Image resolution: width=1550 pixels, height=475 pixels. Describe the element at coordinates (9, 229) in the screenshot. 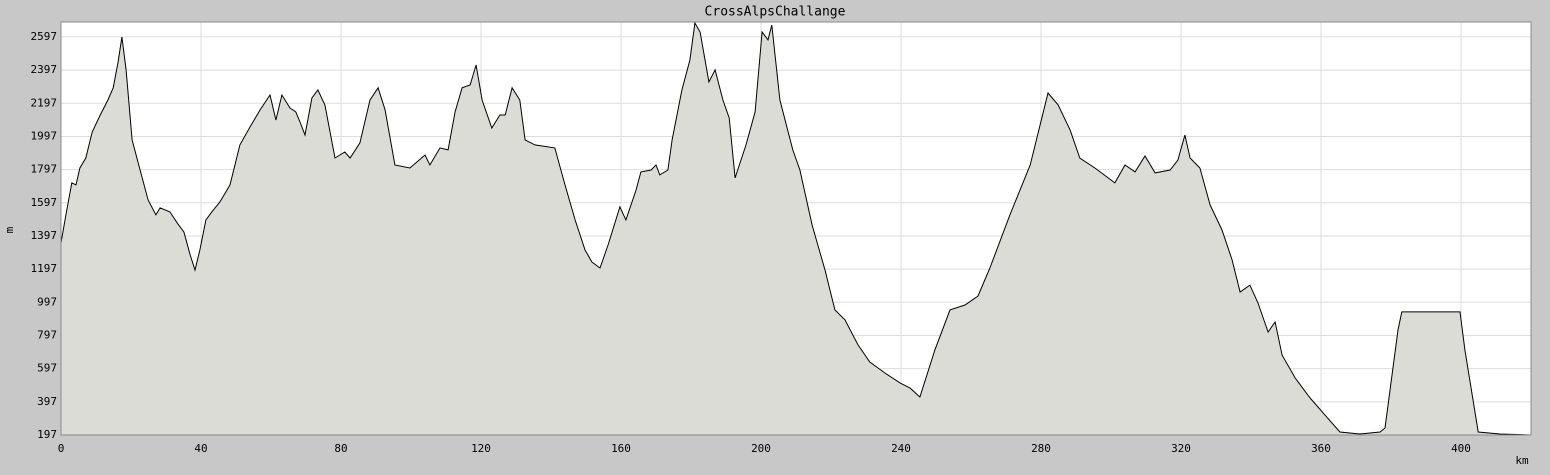

I see `y-axis-label: m` at that location.